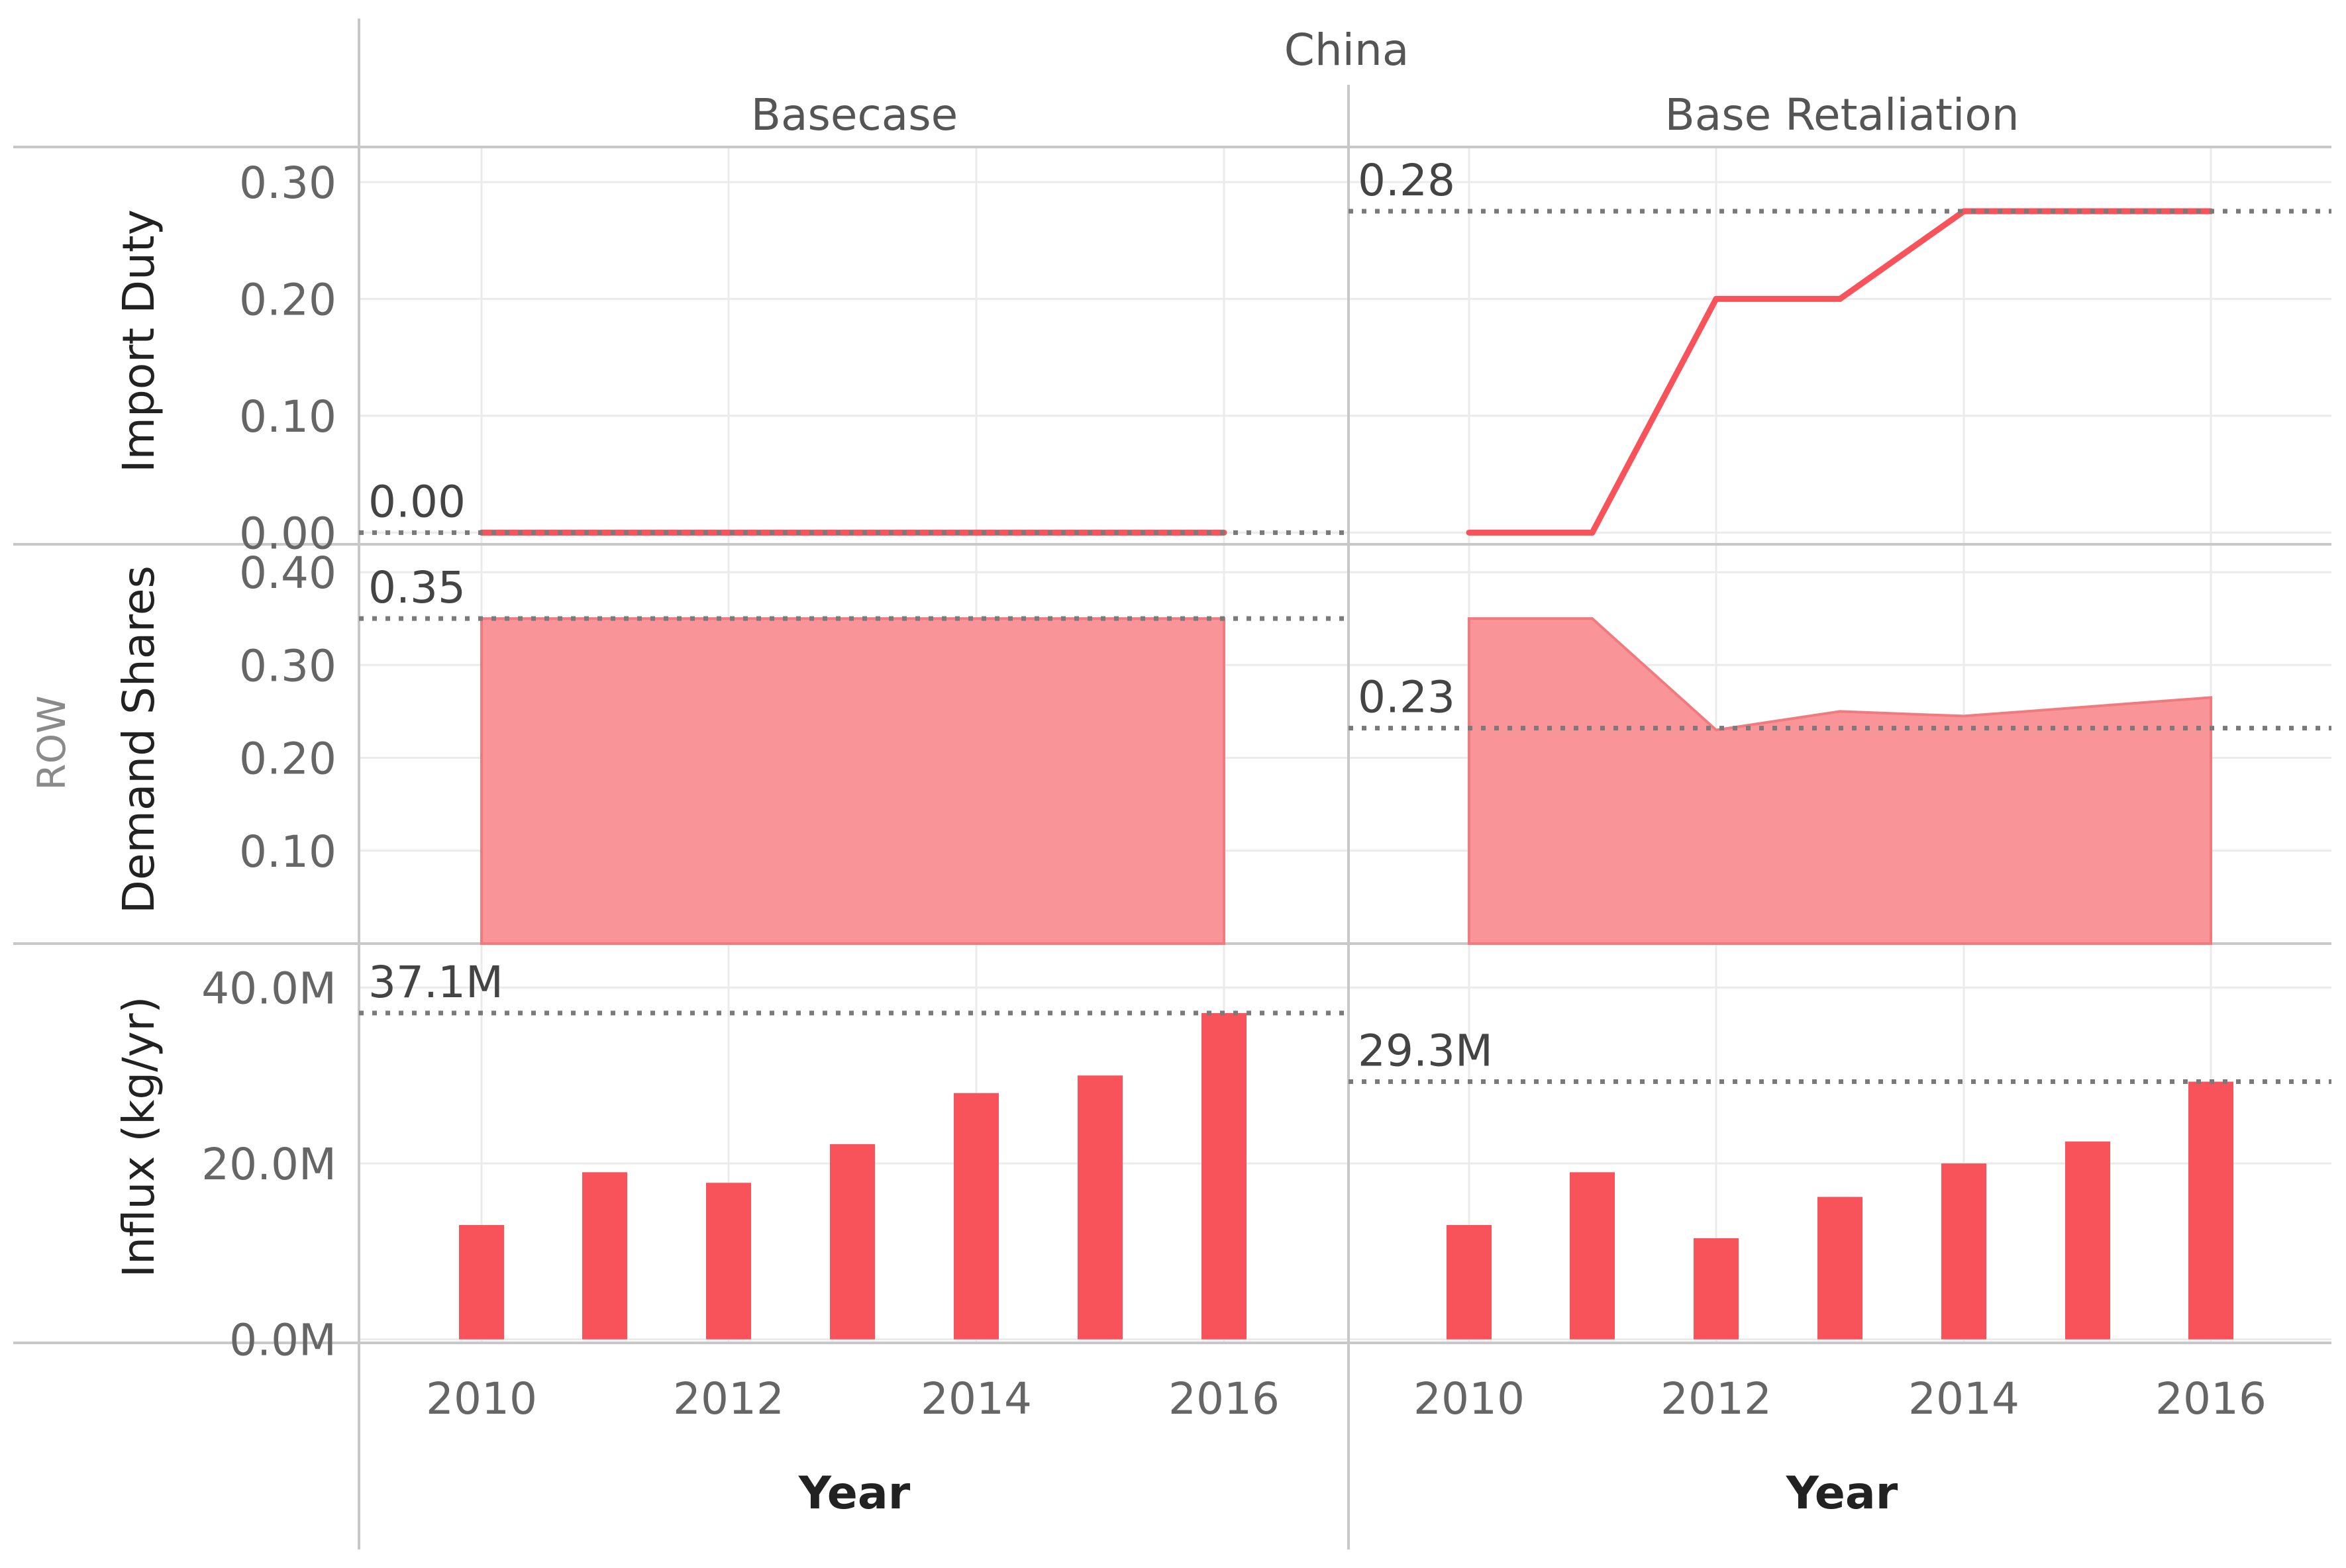 The height and width of the screenshot is (1568, 2346). Describe the element at coordinates (854, 1493) in the screenshot. I see `x-axis-title-basecase: Year` at that location.